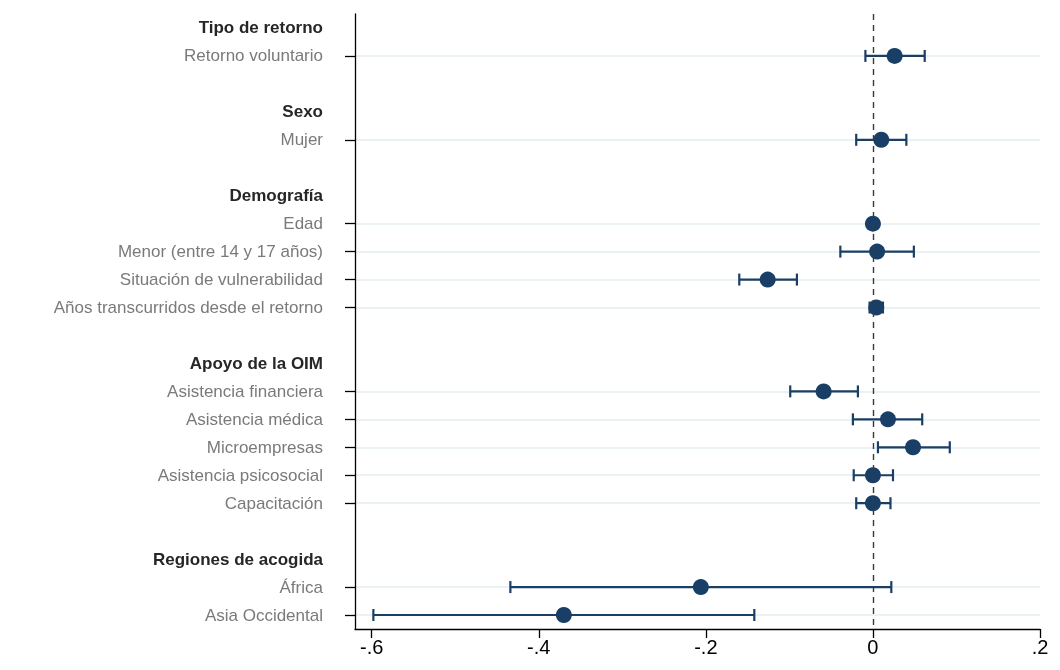 Image resolution: width=1060 pixels, height=670 pixels. Describe the element at coordinates (253, 56) in the screenshot. I see `y-tick-label: Retorno voluntario` at that location.